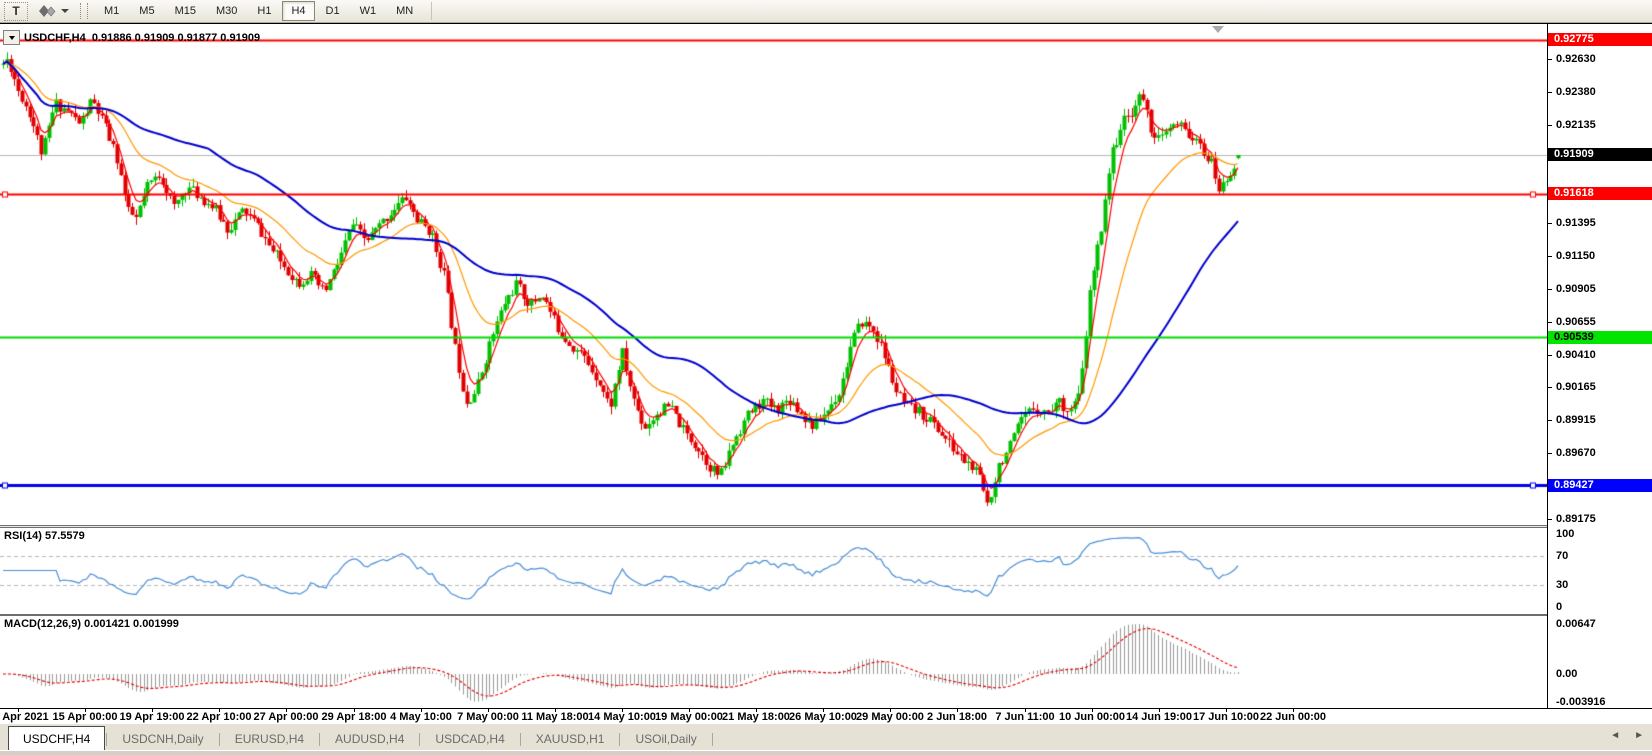 The width and height of the screenshot is (1652, 755). I want to click on tab-scroll-right-icon: ►, so click(1639, 735).